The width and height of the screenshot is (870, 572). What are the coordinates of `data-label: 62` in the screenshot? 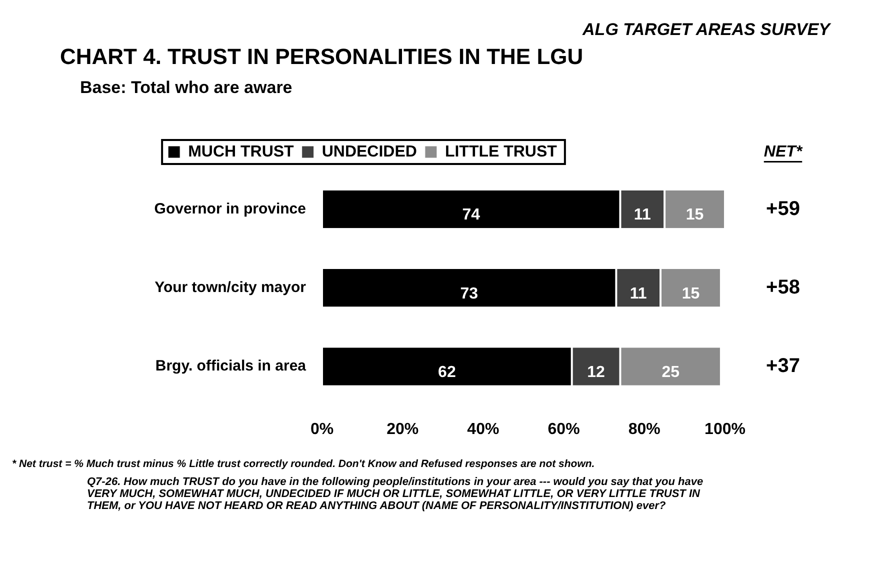 It's located at (447, 372).